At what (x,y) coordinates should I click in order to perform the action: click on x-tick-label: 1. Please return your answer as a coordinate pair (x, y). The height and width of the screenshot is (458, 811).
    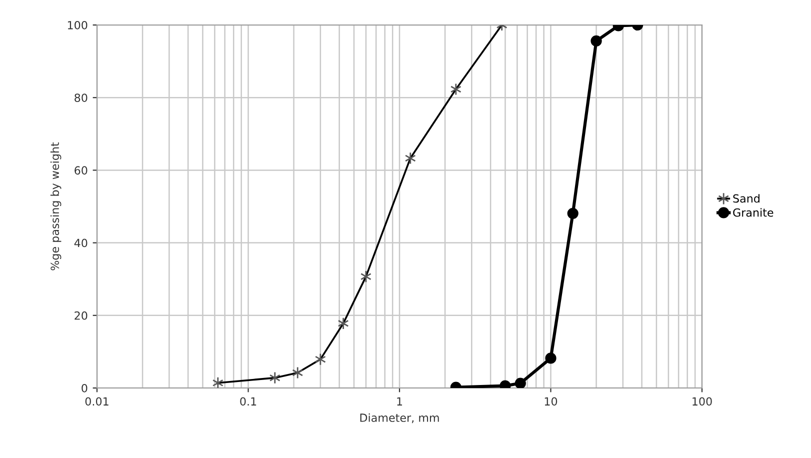
    Looking at the image, I should click on (399, 401).